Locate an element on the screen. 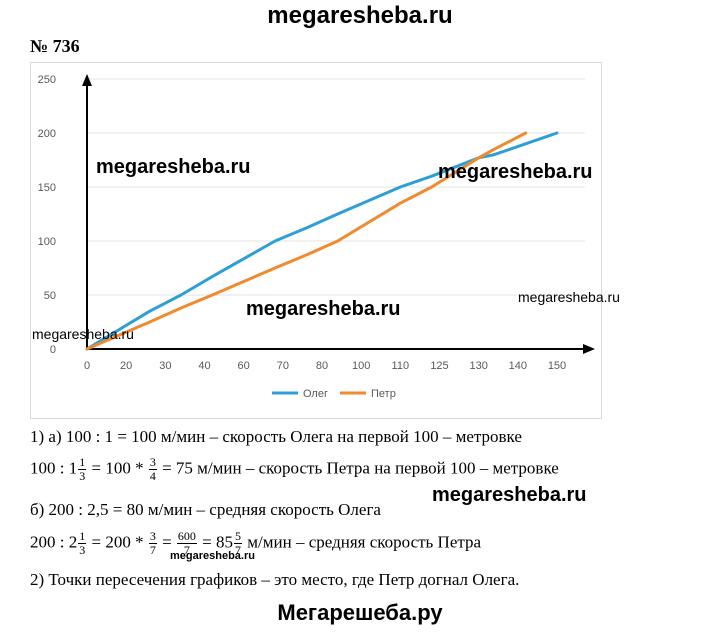 The width and height of the screenshot is (720, 632). x-tick-label: 30 is located at coordinates (165, 366).